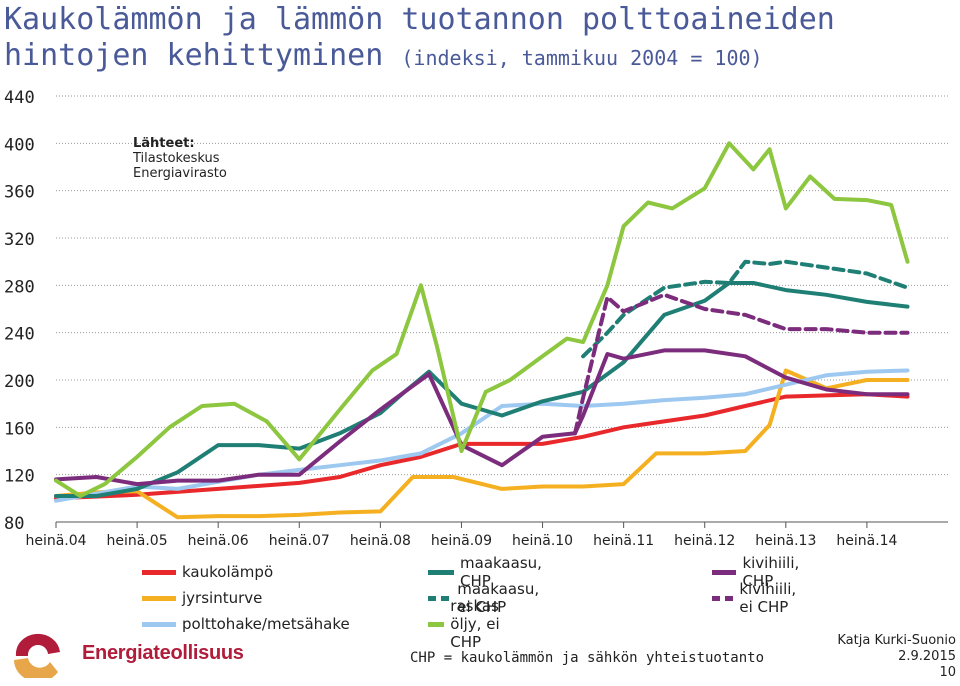 Image resolution: width=960 pixels, height=686 pixels. I want to click on x-tick-label: heinä.13, so click(785, 541).